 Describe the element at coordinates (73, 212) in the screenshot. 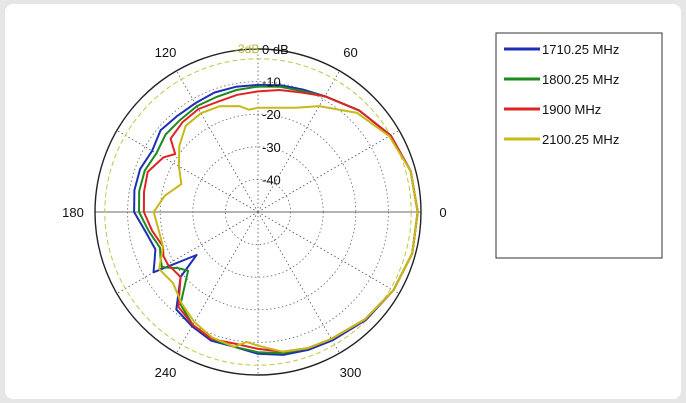

I see `angle-tick-label: 180` at that location.